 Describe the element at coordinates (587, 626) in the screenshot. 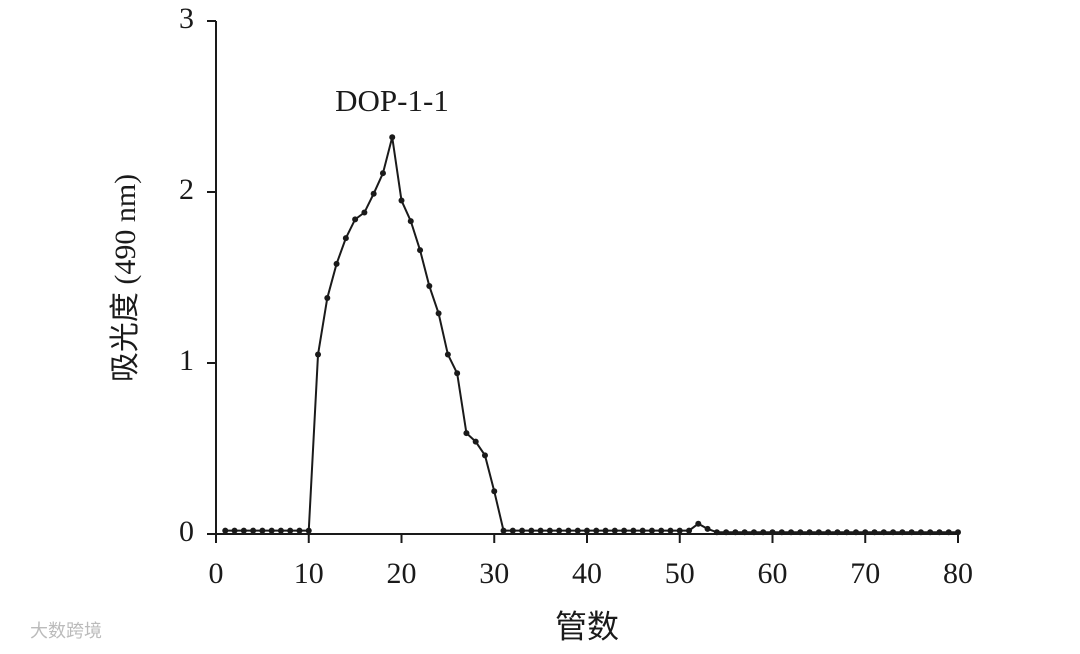

I see `x-axis-label: 管数` at that location.